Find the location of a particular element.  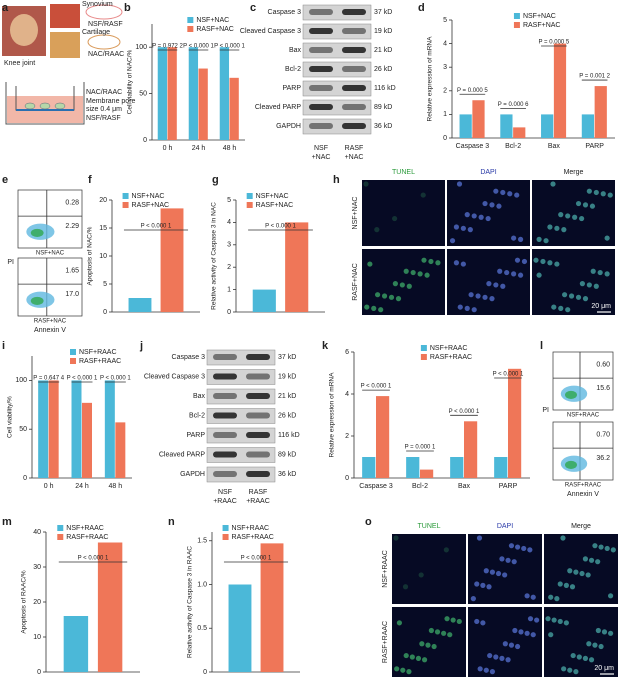

lane-label: RASF is located at coordinates (354, 148).